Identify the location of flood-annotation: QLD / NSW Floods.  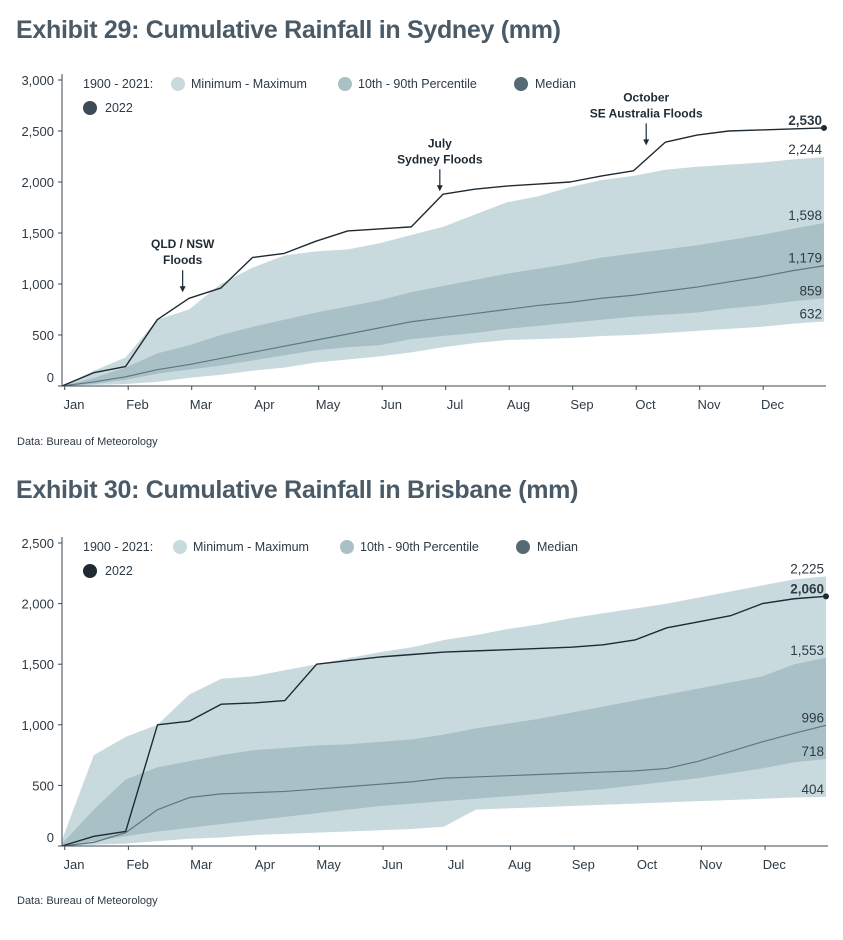
(183, 265).